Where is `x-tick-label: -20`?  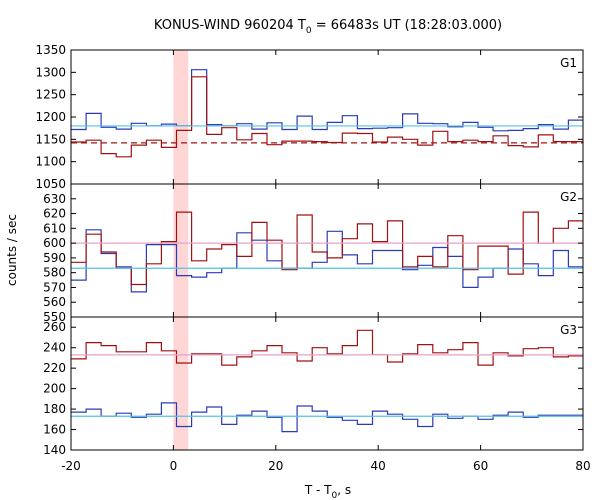
x-tick-label: -20 is located at coordinates (71, 466).